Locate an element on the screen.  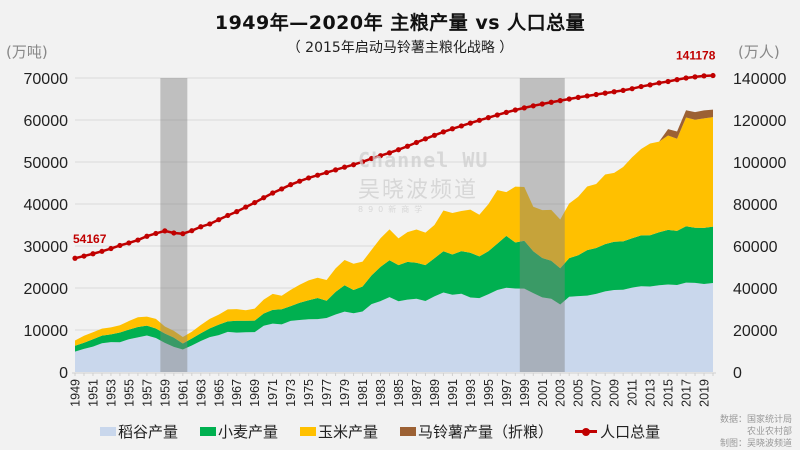
x-axis-tick-label: 1953 is located at coordinates (111, 393).